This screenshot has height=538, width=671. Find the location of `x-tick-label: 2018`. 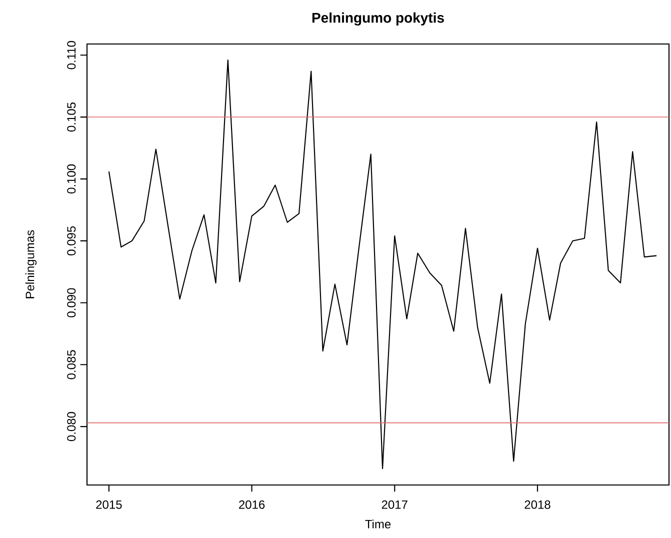

x-tick-label: 2018 is located at coordinates (537, 504).